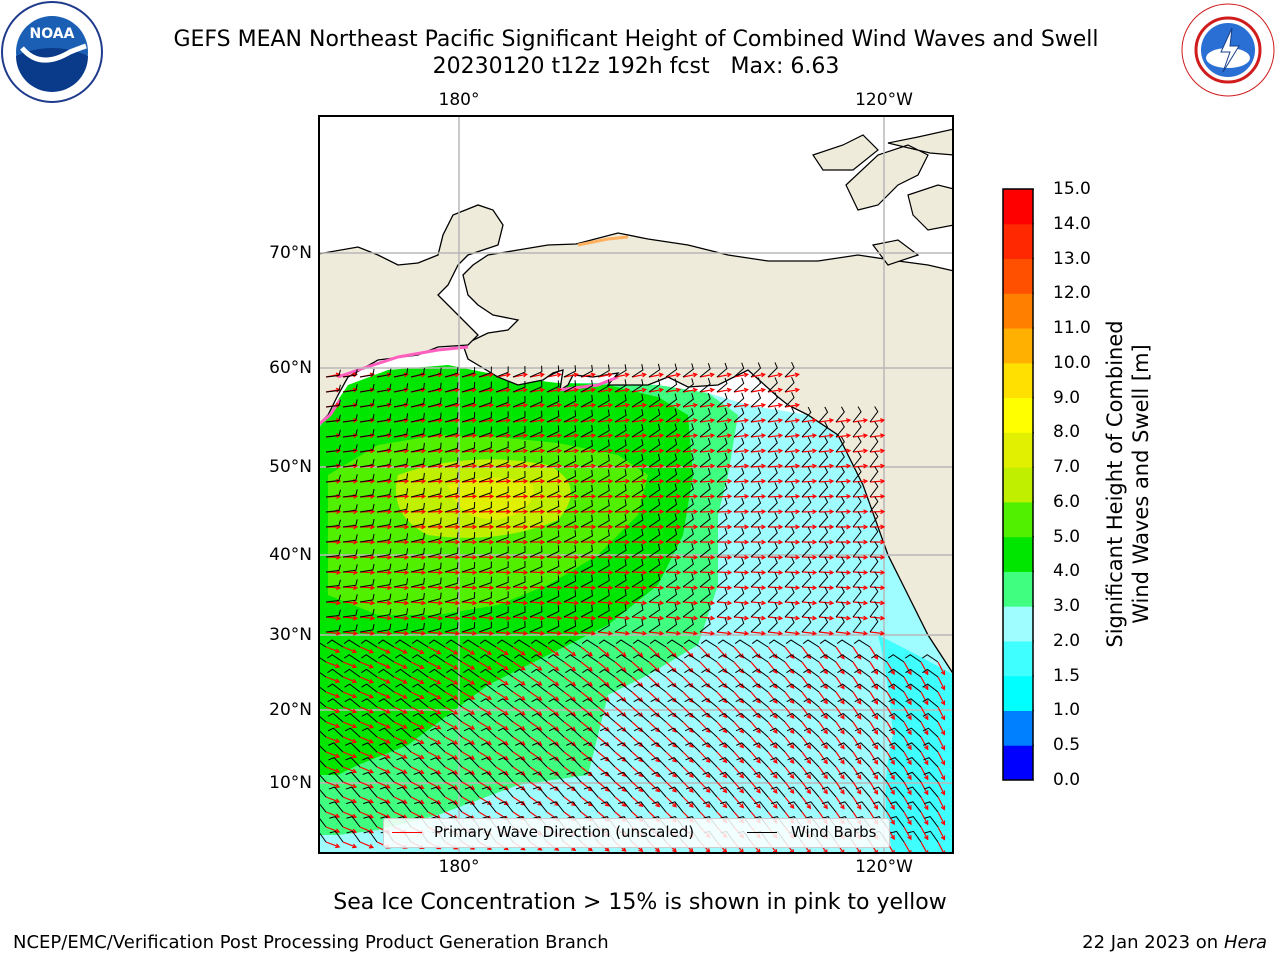 This screenshot has width=1280, height=960. What do you see at coordinates (52, 52) in the screenshot?
I see `noaa-logo: NOAA` at bounding box center [52, 52].